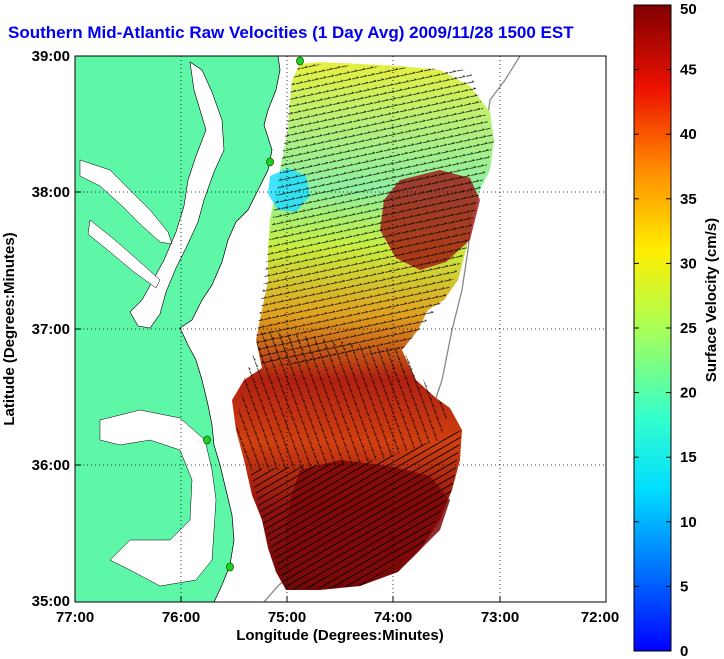  I want to click on sound-pamlico, so click(158, 498).